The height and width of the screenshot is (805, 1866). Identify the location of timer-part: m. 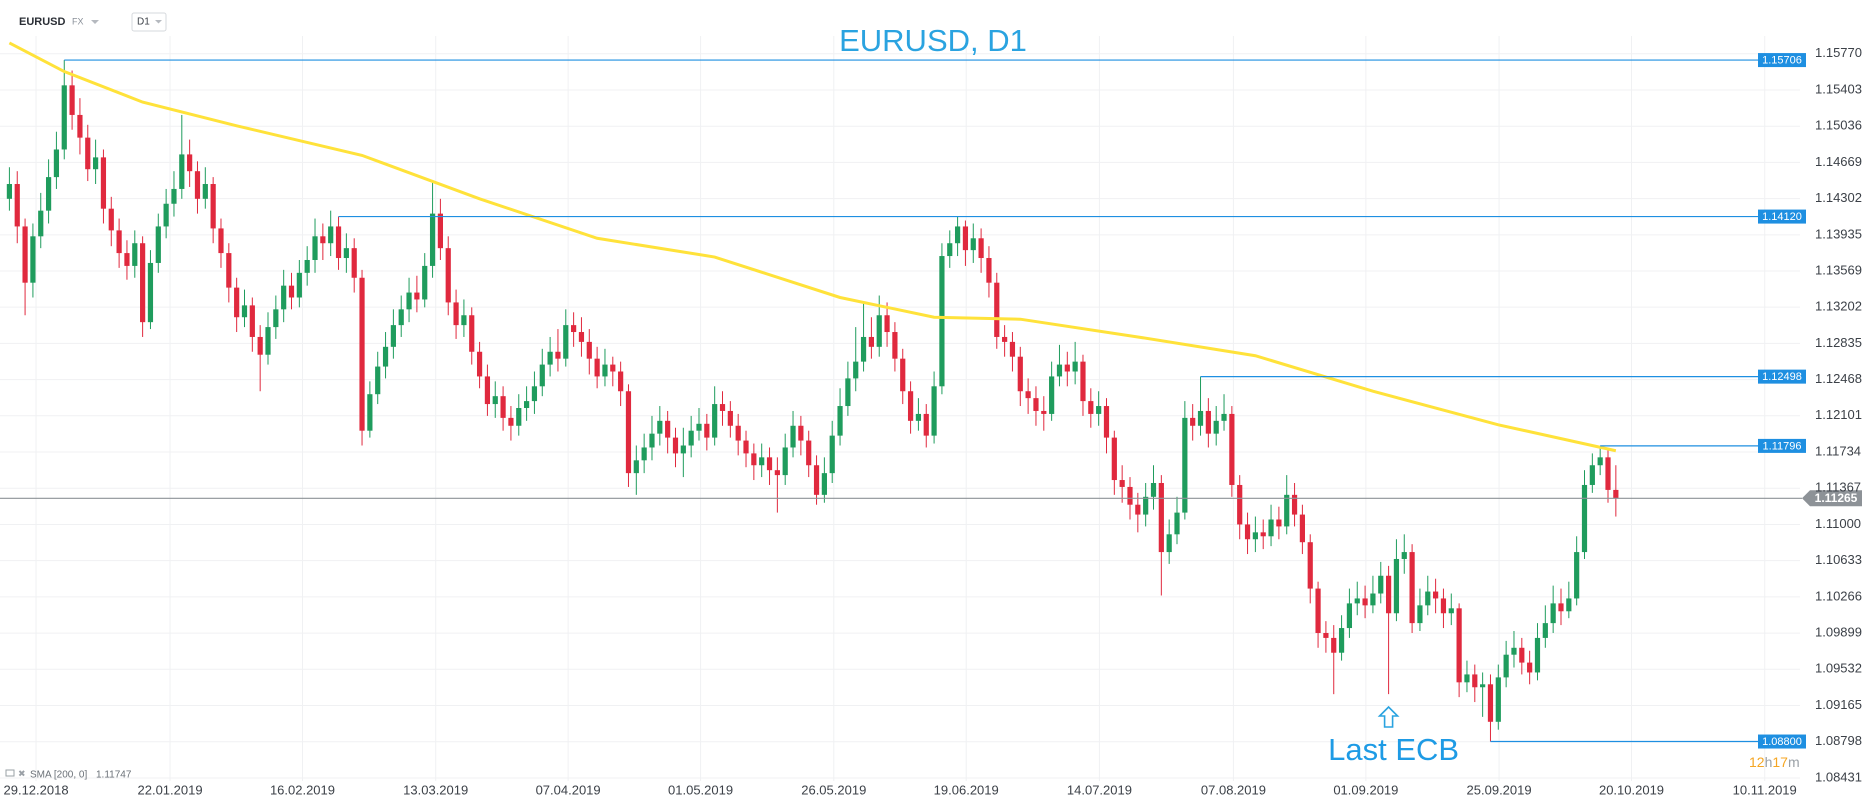
(1794, 762).